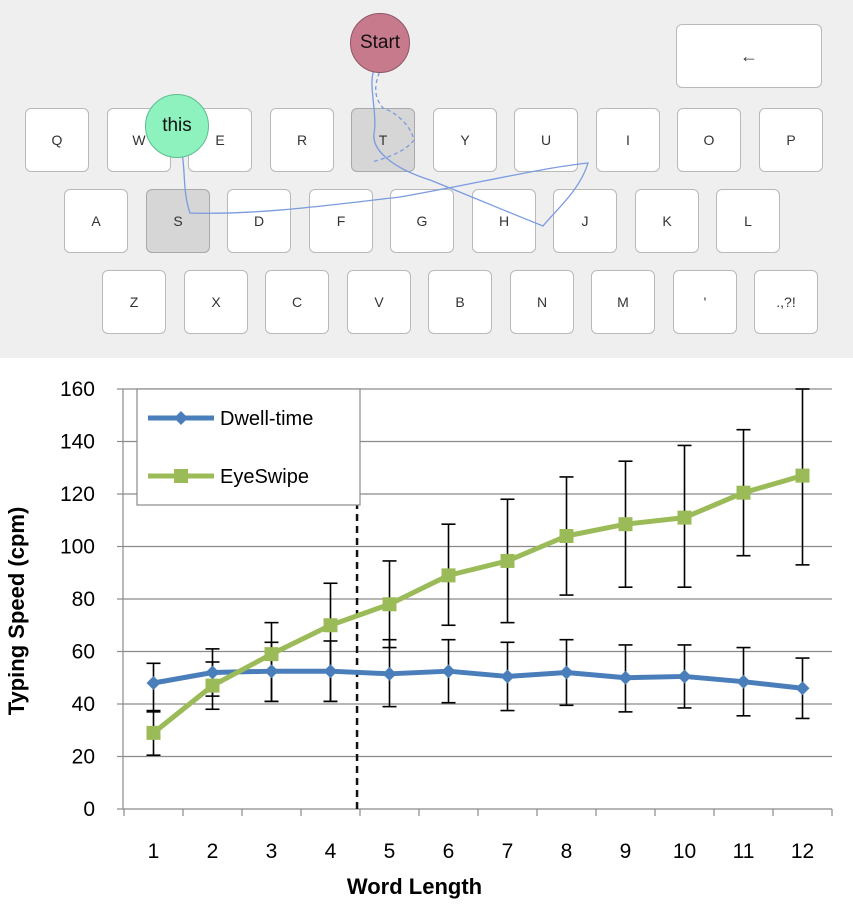  I want to click on y-tick-label: 40, so click(83, 704).